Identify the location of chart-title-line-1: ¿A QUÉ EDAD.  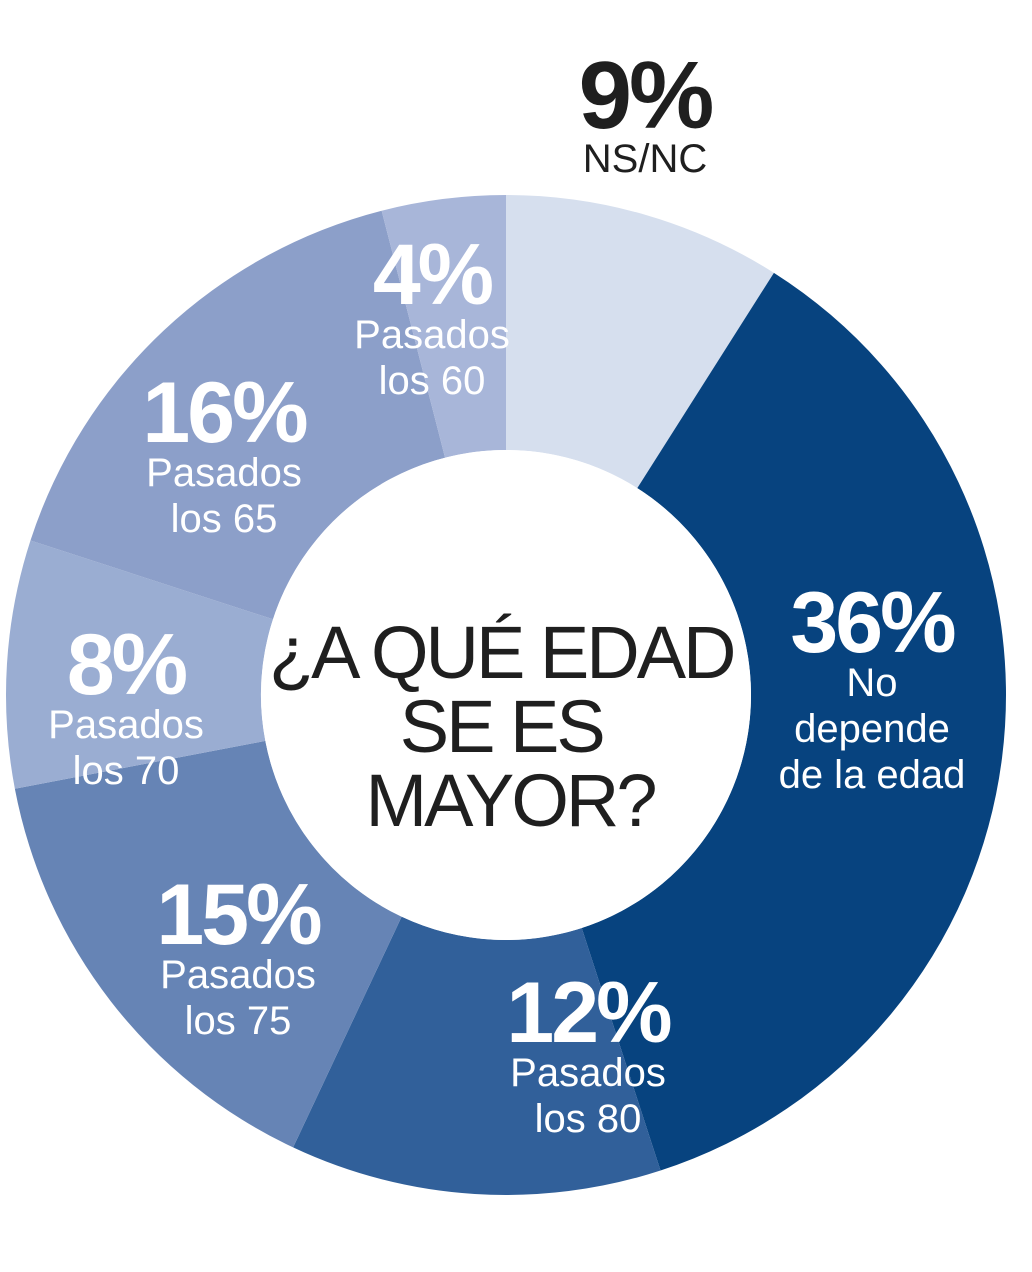
(501, 652).